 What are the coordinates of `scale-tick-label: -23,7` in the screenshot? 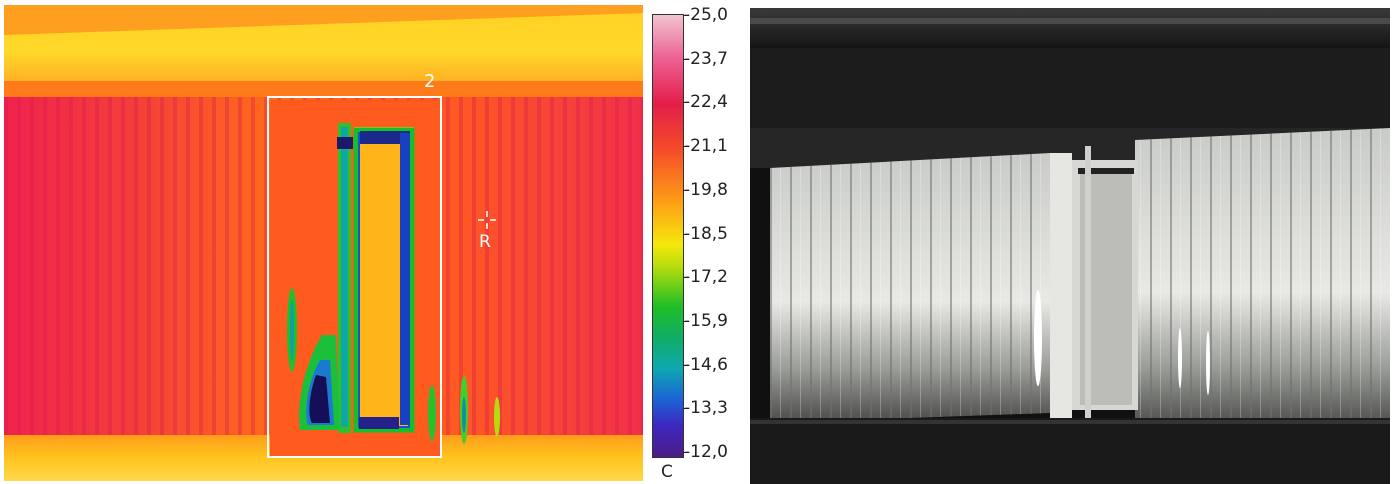 It's located at (706, 58).